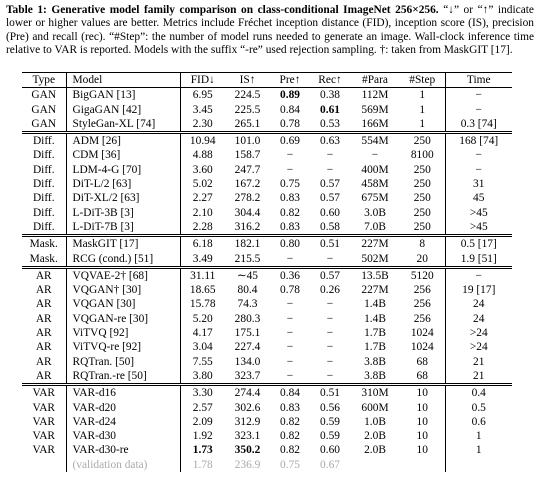  What do you see at coordinates (479, 304) in the screenshot?
I see `cell: 24` at bounding box center [479, 304].